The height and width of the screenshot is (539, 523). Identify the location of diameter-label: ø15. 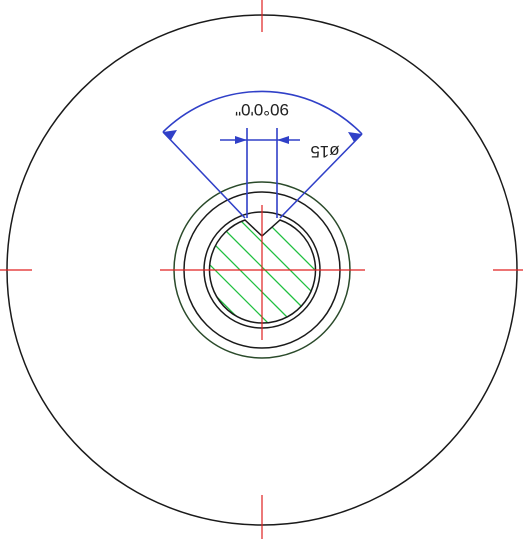
(324, 151).